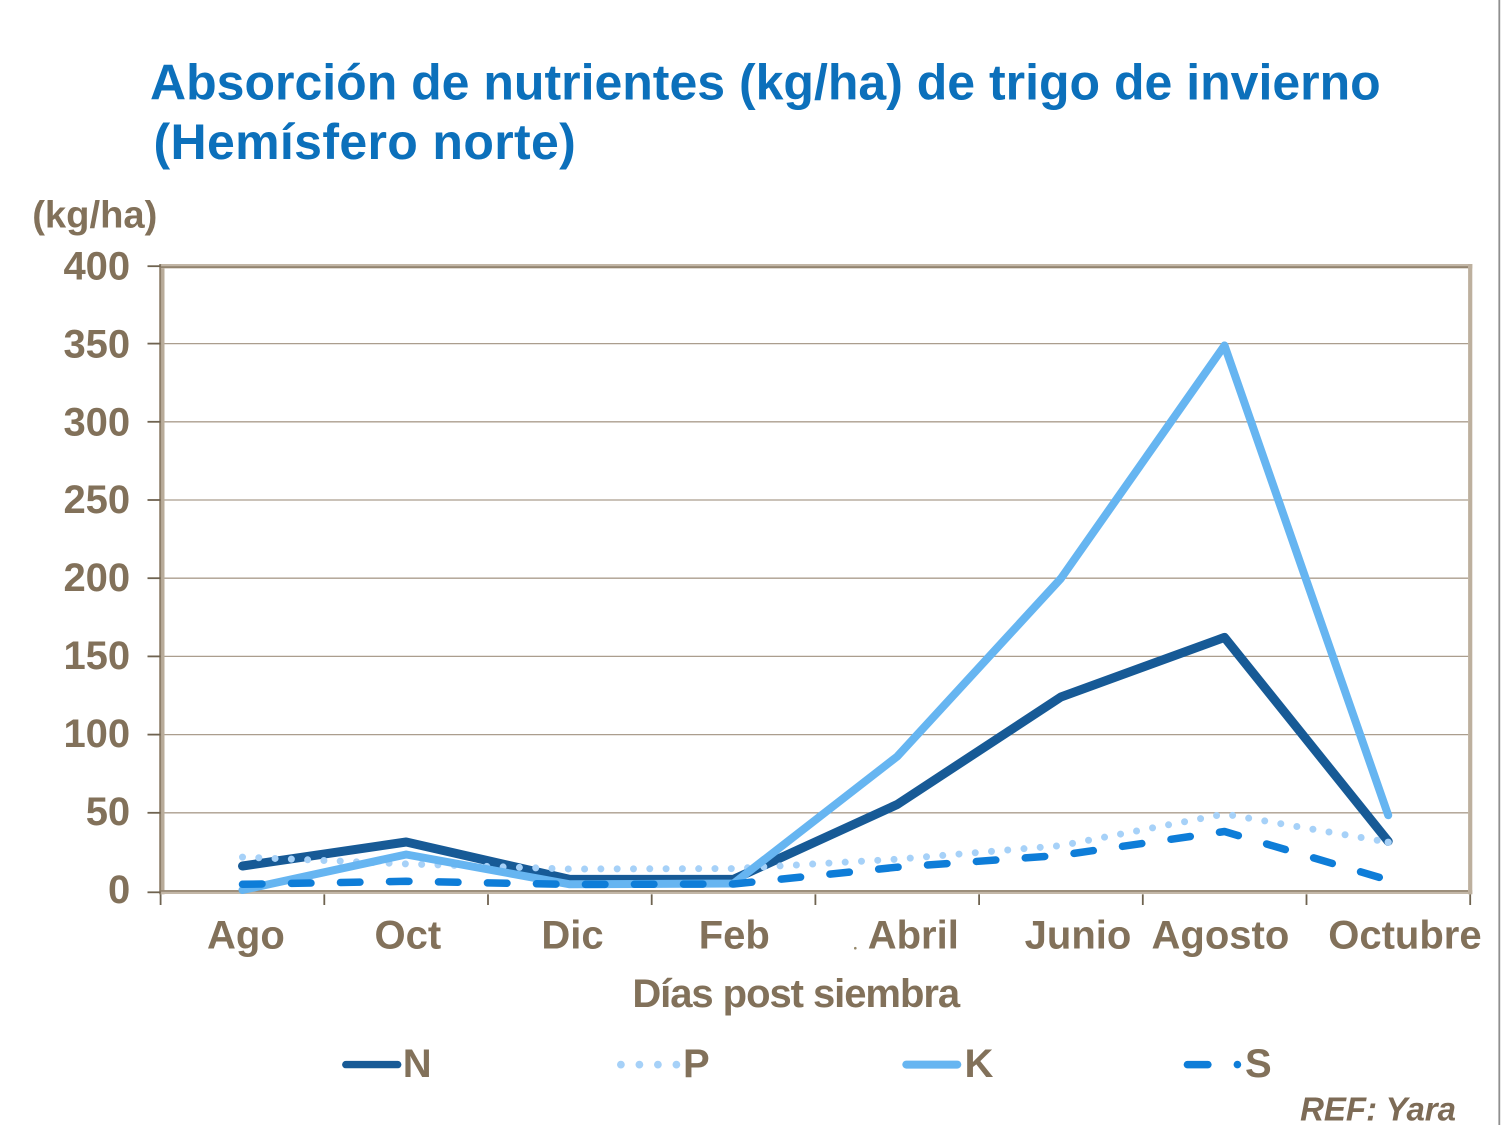  Describe the element at coordinates (1221, 936) in the screenshot. I see `svg-text: Agosto` at that location.